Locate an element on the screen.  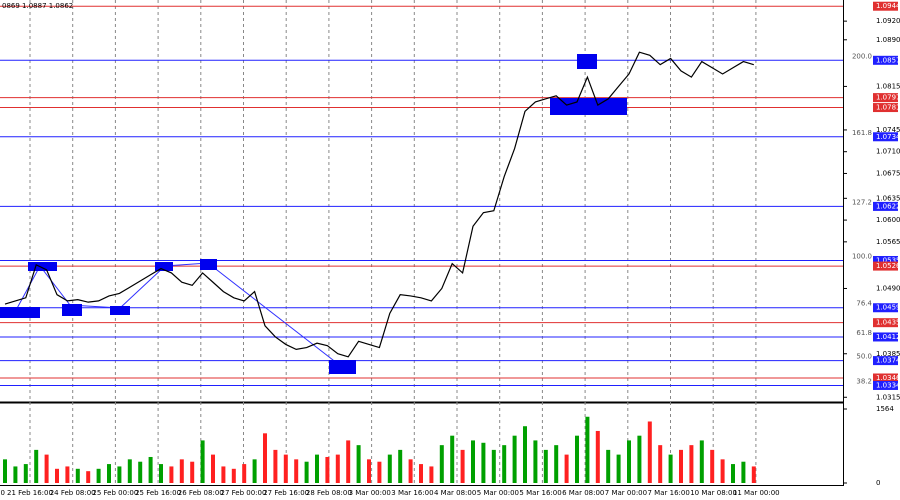
x-tick-label: 7 Mar 16:00 is located at coordinates (669, 493).